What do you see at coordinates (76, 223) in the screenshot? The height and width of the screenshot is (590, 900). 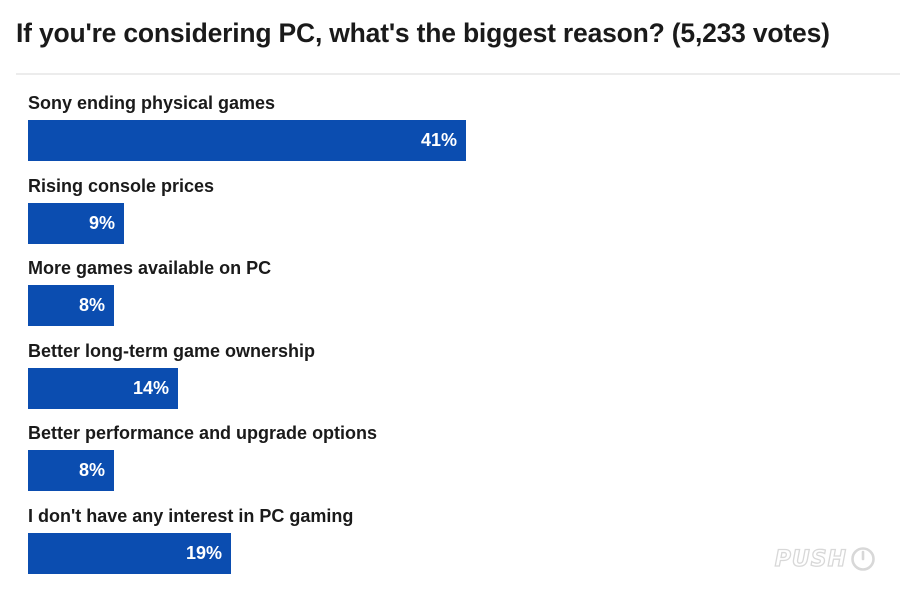 I see `bar: 9%` at bounding box center [76, 223].